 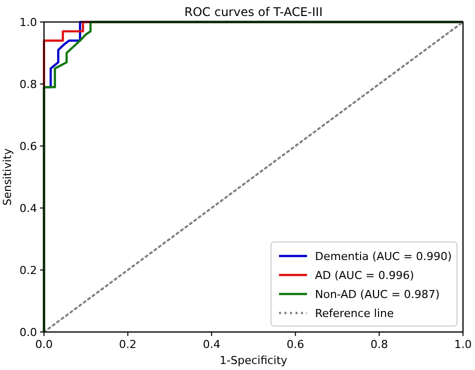 What do you see at coordinates (354, 313) in the screenshot?
I see `legend-label: Reference line` at bounding box center [354, 313].